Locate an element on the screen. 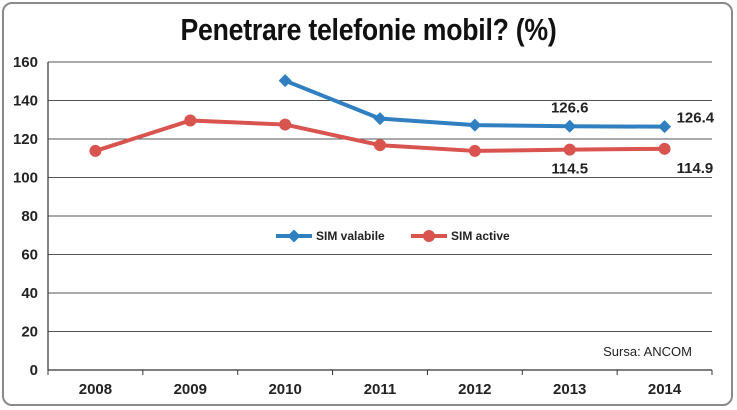 Image resolution: width=737 pixels, height=410 pixels. data-label: 126.6 is located at coordinates (570, 107).